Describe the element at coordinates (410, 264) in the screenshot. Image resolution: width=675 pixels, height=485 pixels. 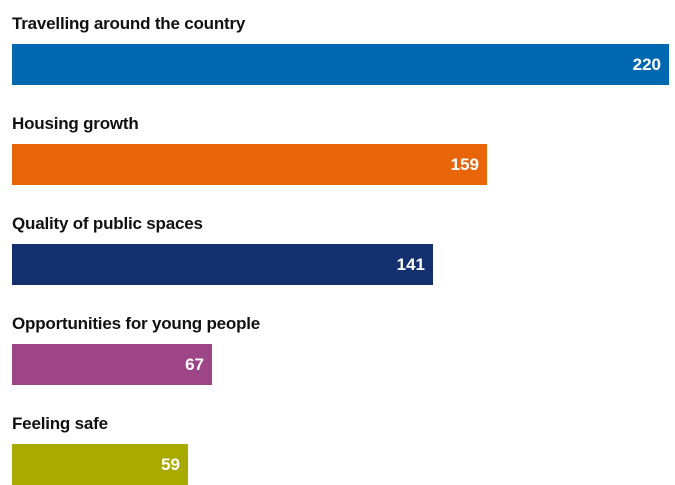
I see `value-label: 141` at that location.